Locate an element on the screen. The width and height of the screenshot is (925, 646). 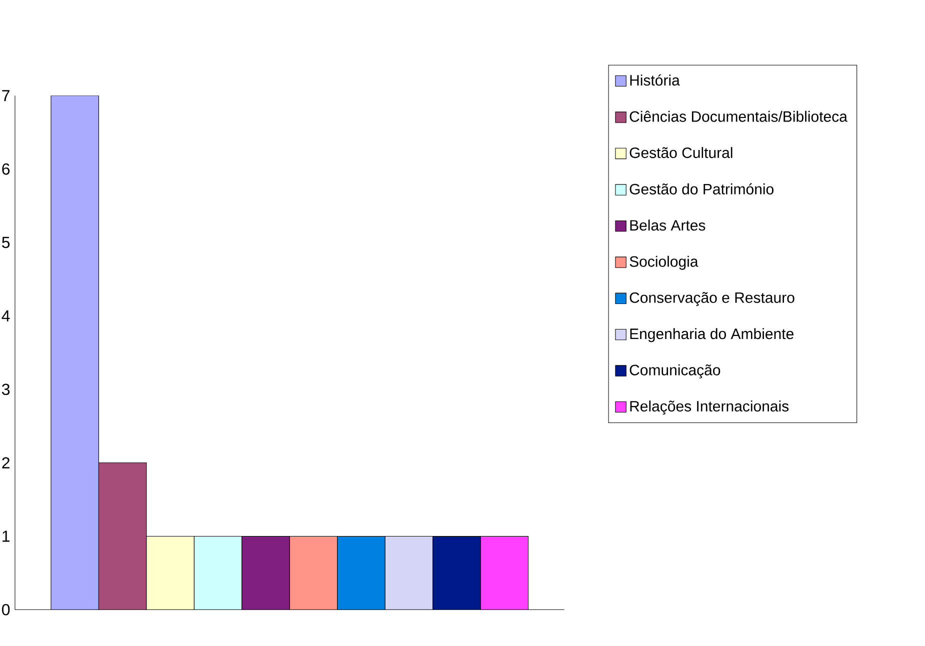
legend-label: História is located at coordinates (655, 80).